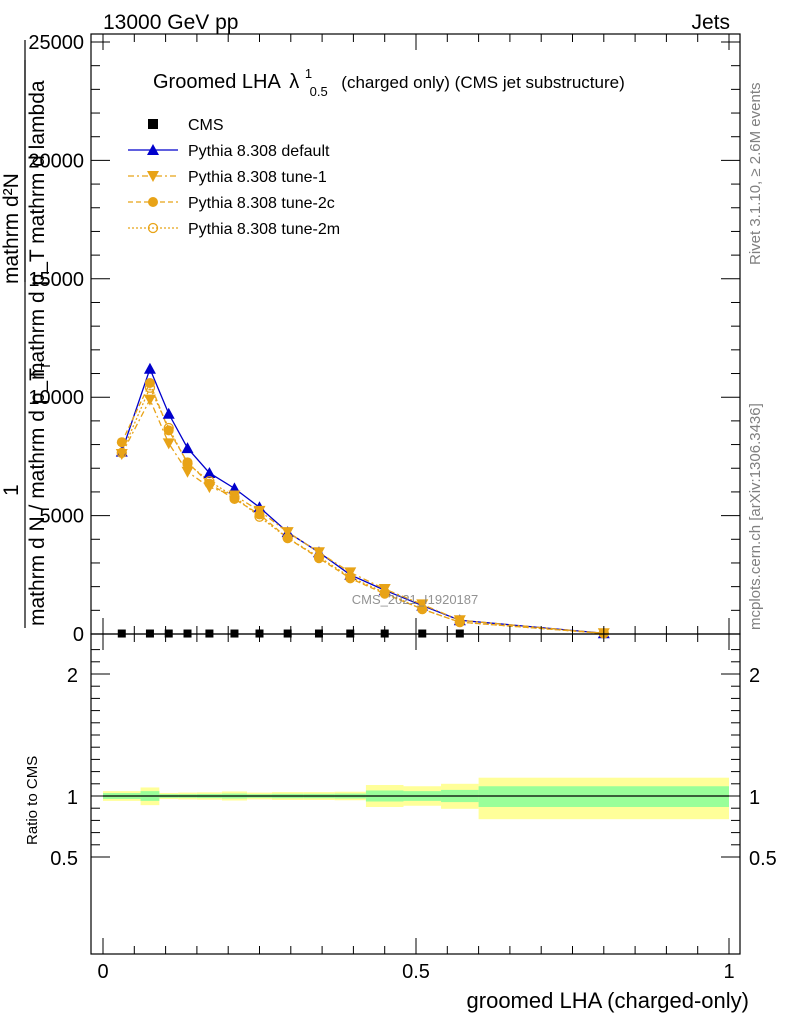 The width and height of the screenshot is (786, 1024). I want to click on legend-entry: Pythia 8.308 tune-2c, so click(231, 203).